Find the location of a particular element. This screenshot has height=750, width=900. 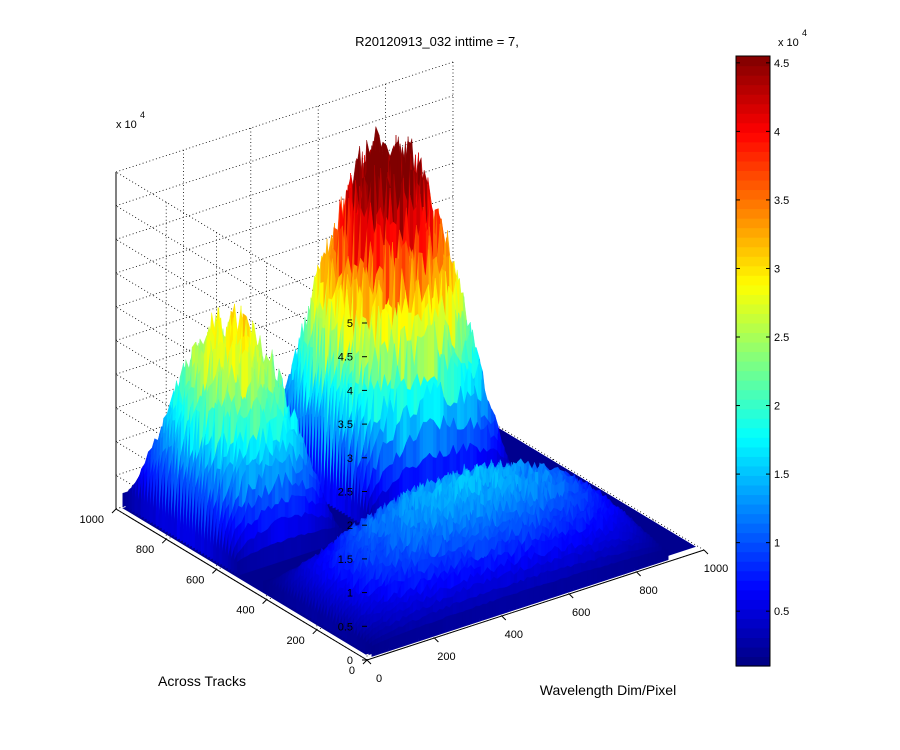

y-axis-line is located at coordinates (241, 584).